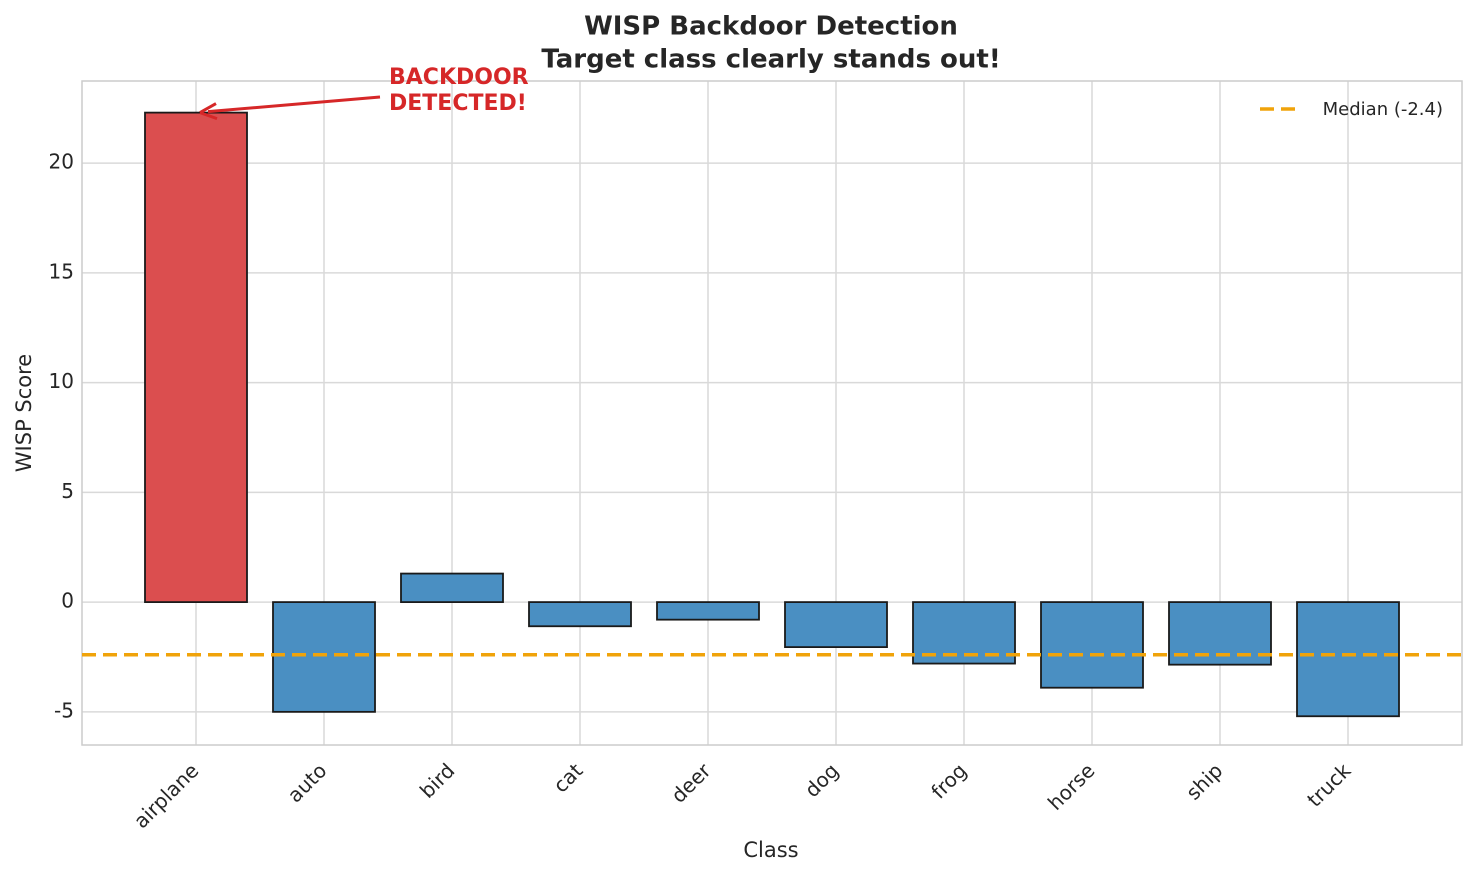 This screenshot has width=1476, height=883. What do you see at coordinates (459, 77) in the screenshot?
I see `annotation-text: BACKDOOR` at bounding box center [459, 77].